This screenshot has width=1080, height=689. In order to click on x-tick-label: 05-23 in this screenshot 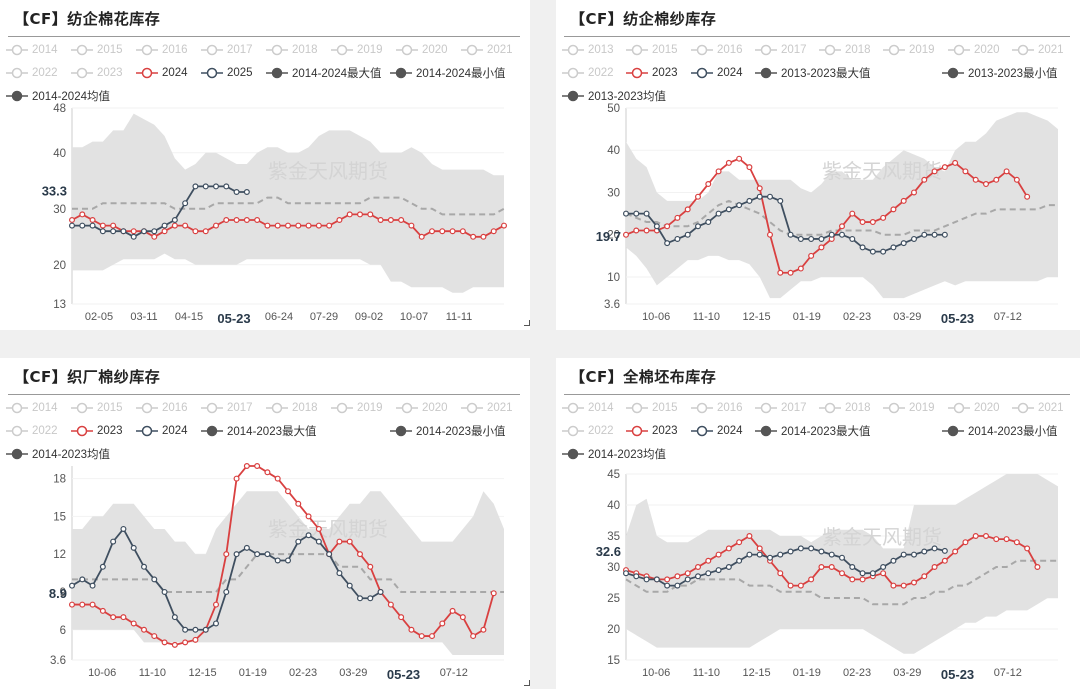, I will do `click(233, 318)`.